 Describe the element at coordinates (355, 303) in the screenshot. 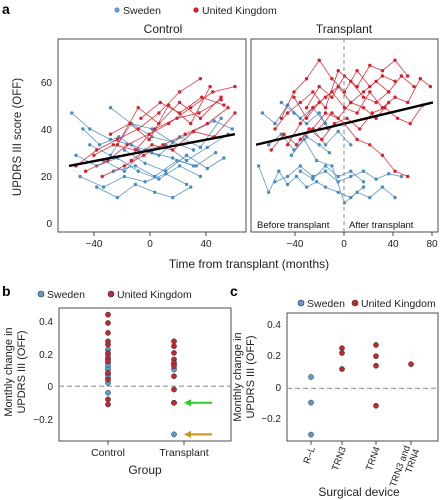

I see `legend-c-uk-marker` at that location.